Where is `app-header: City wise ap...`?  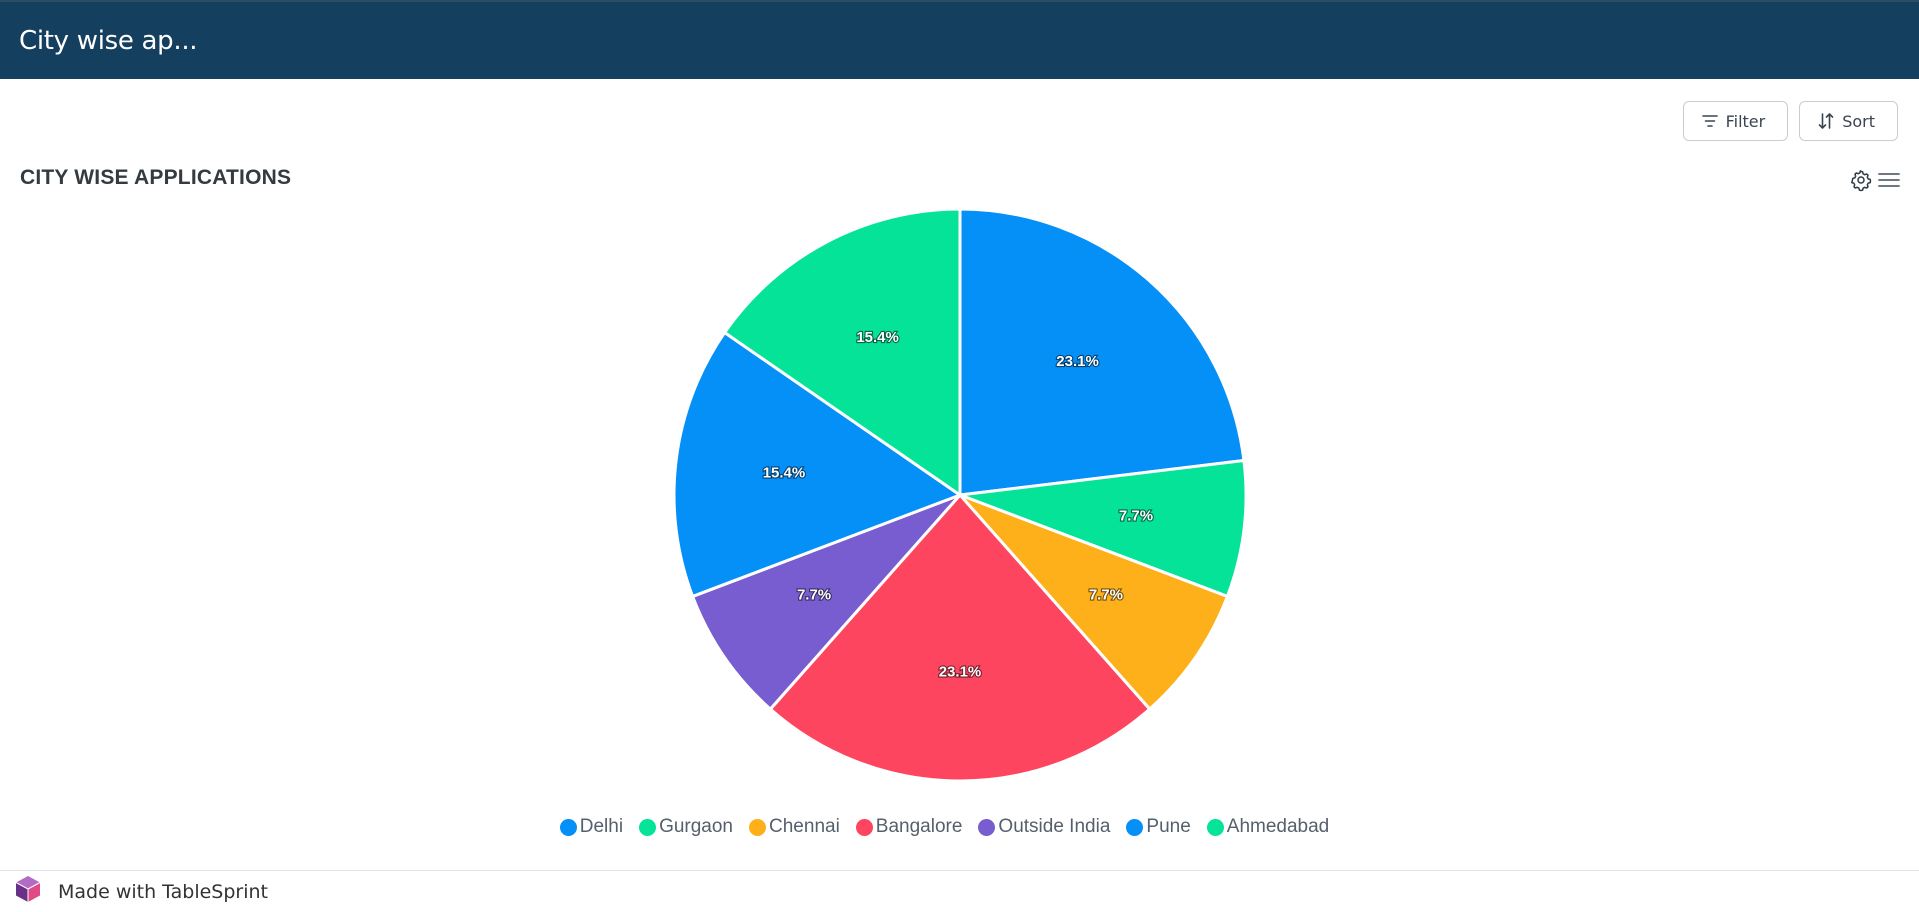
app-header: City wise ap... is located at coordinates (959, 39).